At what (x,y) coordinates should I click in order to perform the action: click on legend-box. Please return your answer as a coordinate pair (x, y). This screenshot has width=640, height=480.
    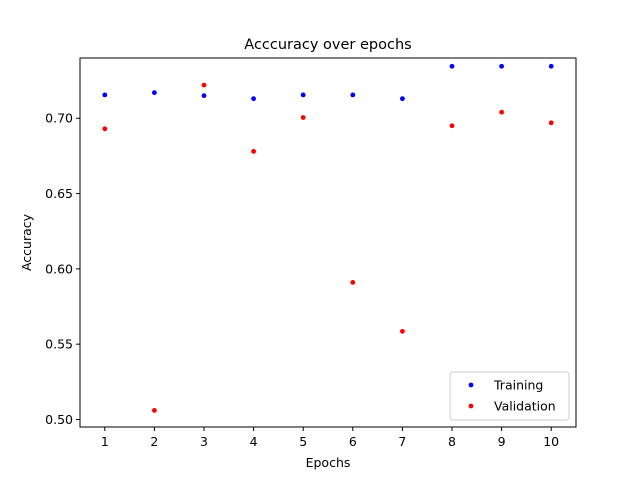
    Looking at the image, I should click on (509, 396).